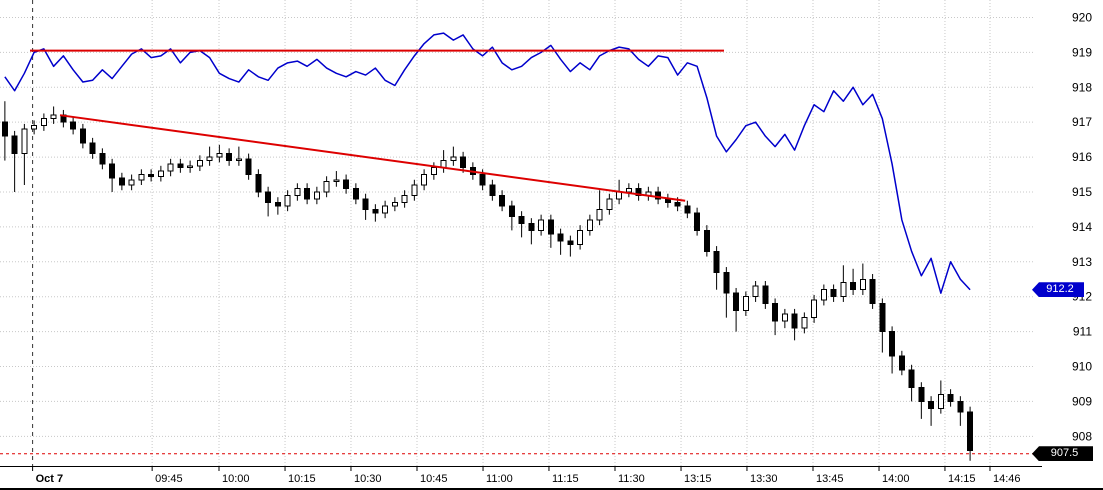 The image size is (1103, 490). Describe the element at coordinates (1082, 227) in the screenshot. I see `y-tick-label: 914` at that location.